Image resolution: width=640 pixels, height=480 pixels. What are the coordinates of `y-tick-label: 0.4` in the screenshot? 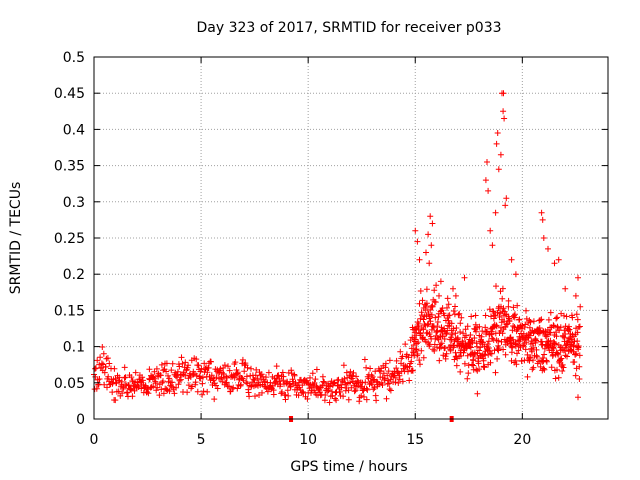 It's located at (74, 130).